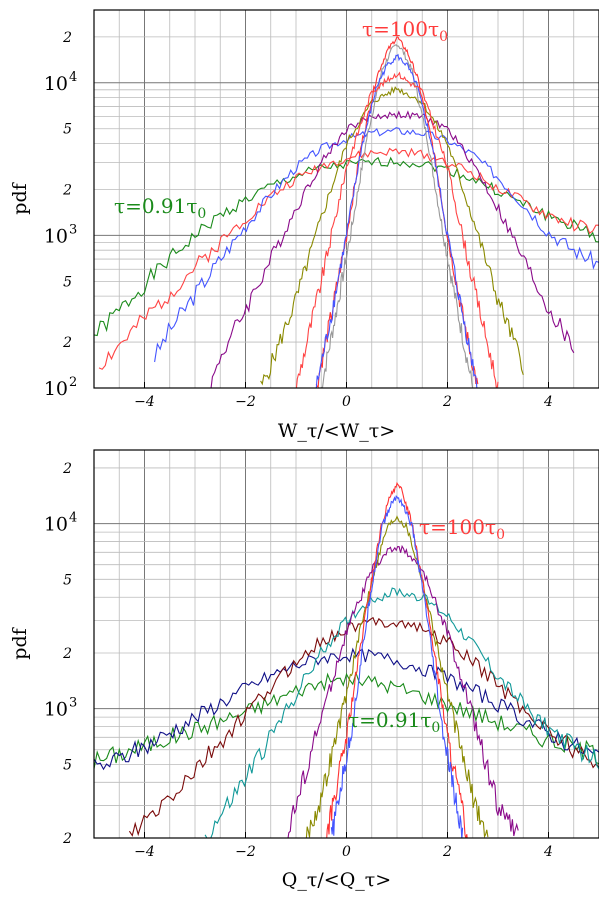 The image size is (599, 899). What do you see at coordinates (336, 880) in the screenshot?
I see `x-axis-title: Q_τ/<Q_τ>` at bounding box center [336, 880].